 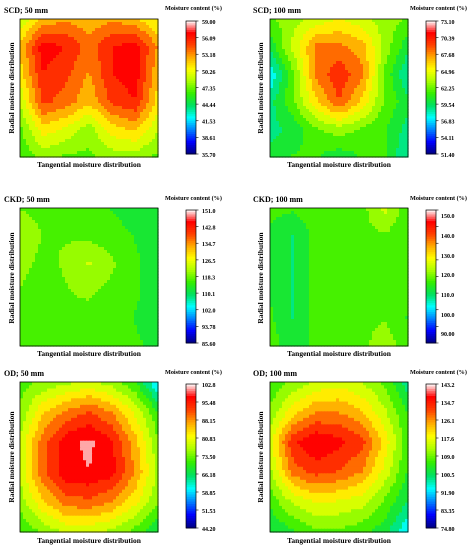 What do you see at coordinates (209, 56) in the screenshot?
I see `colorbar-tick-label: 53.18` at bounding box center [209, 56].